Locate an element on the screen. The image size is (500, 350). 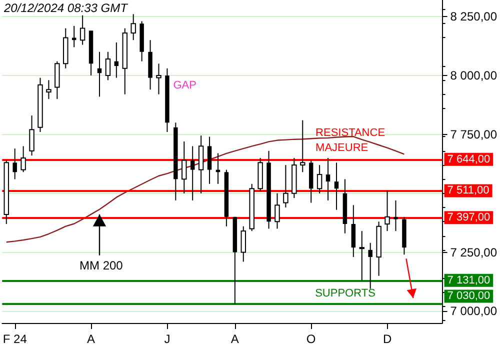
y-tick-label: 8 000,00 is located at coordinates (474, 75).